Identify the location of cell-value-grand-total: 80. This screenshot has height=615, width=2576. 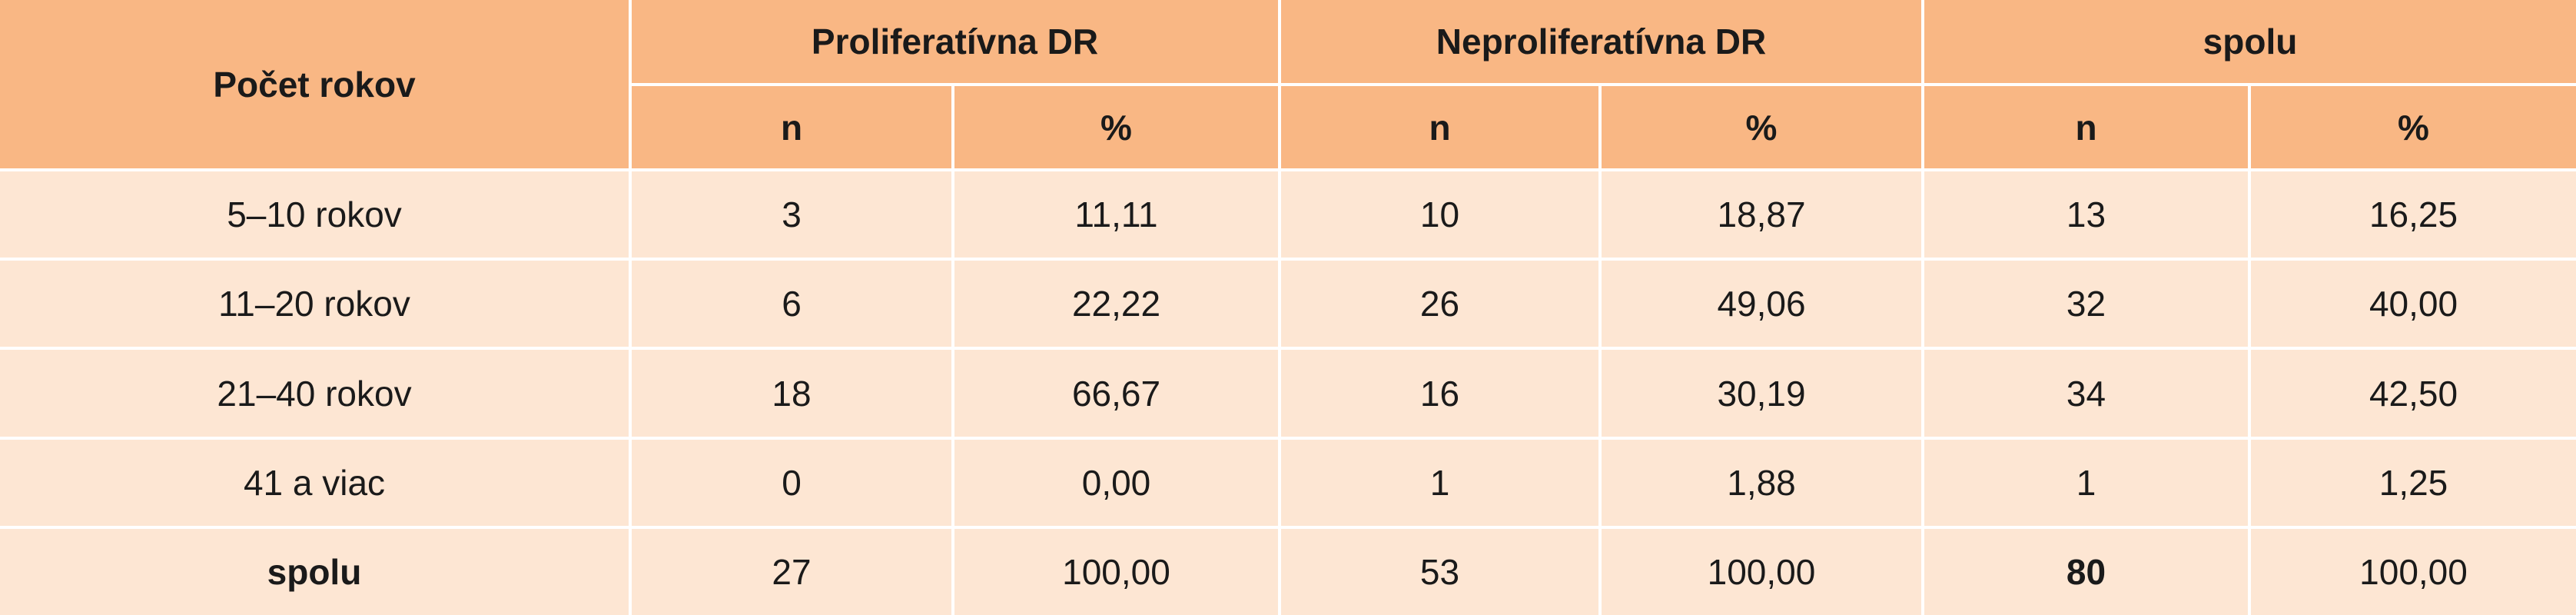
(2085, 570).